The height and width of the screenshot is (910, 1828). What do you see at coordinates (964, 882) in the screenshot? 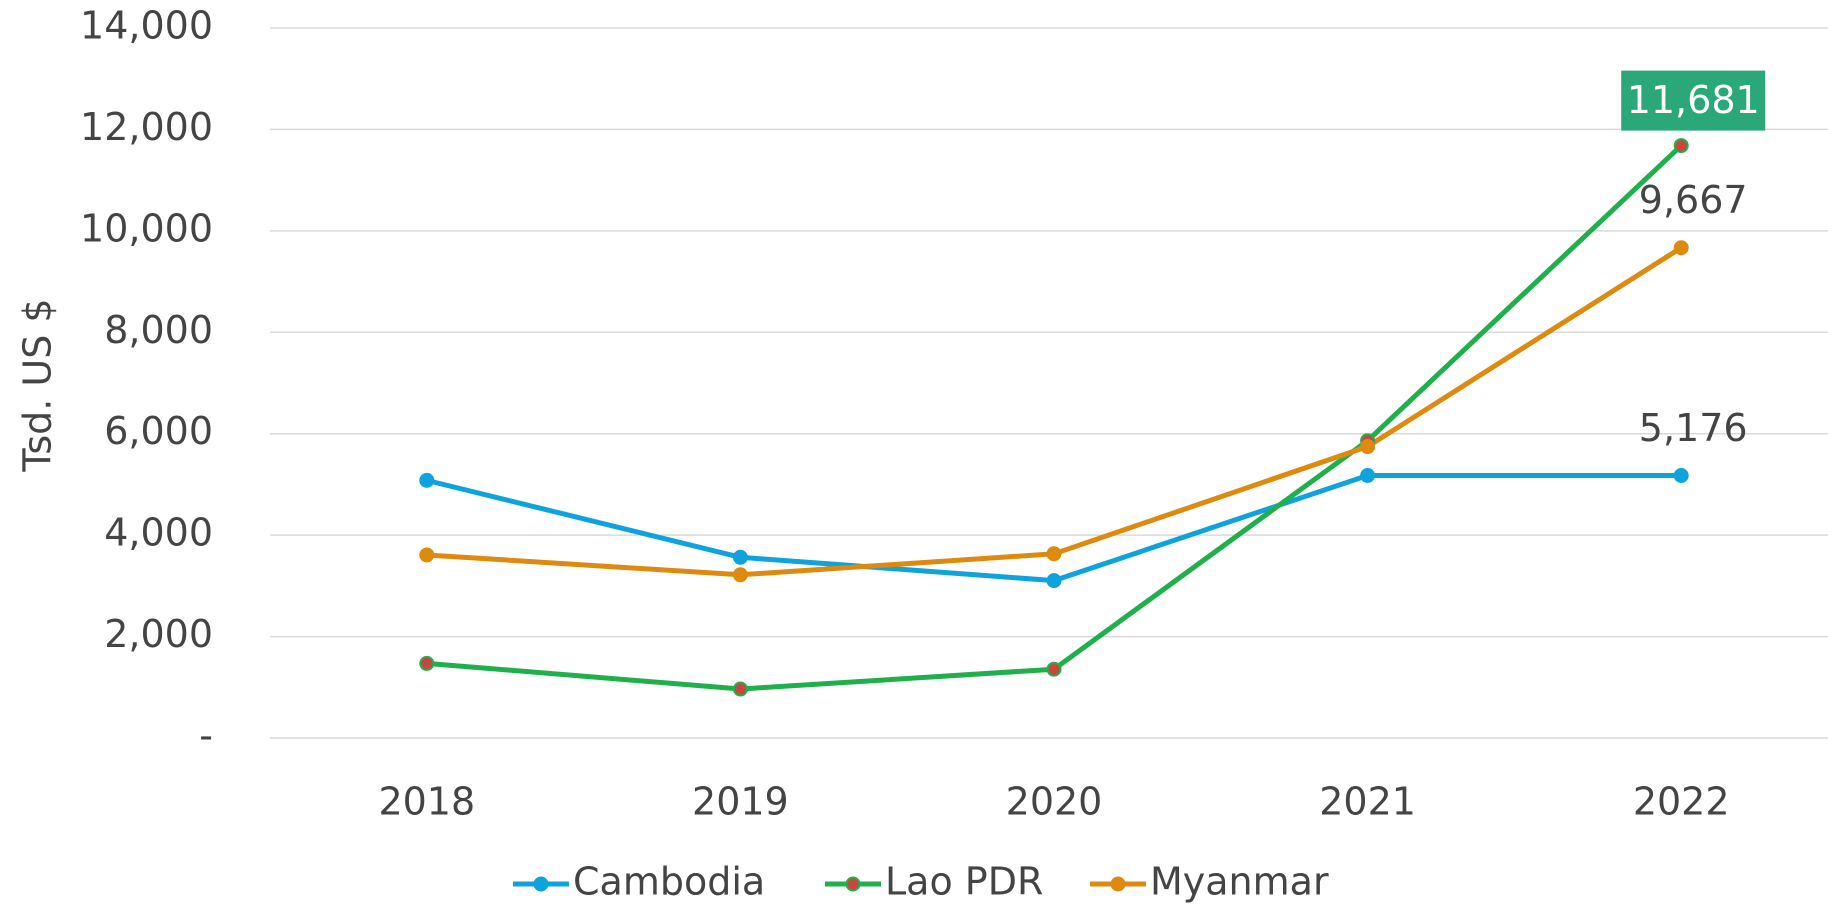
I see `legend-label: Lao PDR` at bounding box center [964, 882].